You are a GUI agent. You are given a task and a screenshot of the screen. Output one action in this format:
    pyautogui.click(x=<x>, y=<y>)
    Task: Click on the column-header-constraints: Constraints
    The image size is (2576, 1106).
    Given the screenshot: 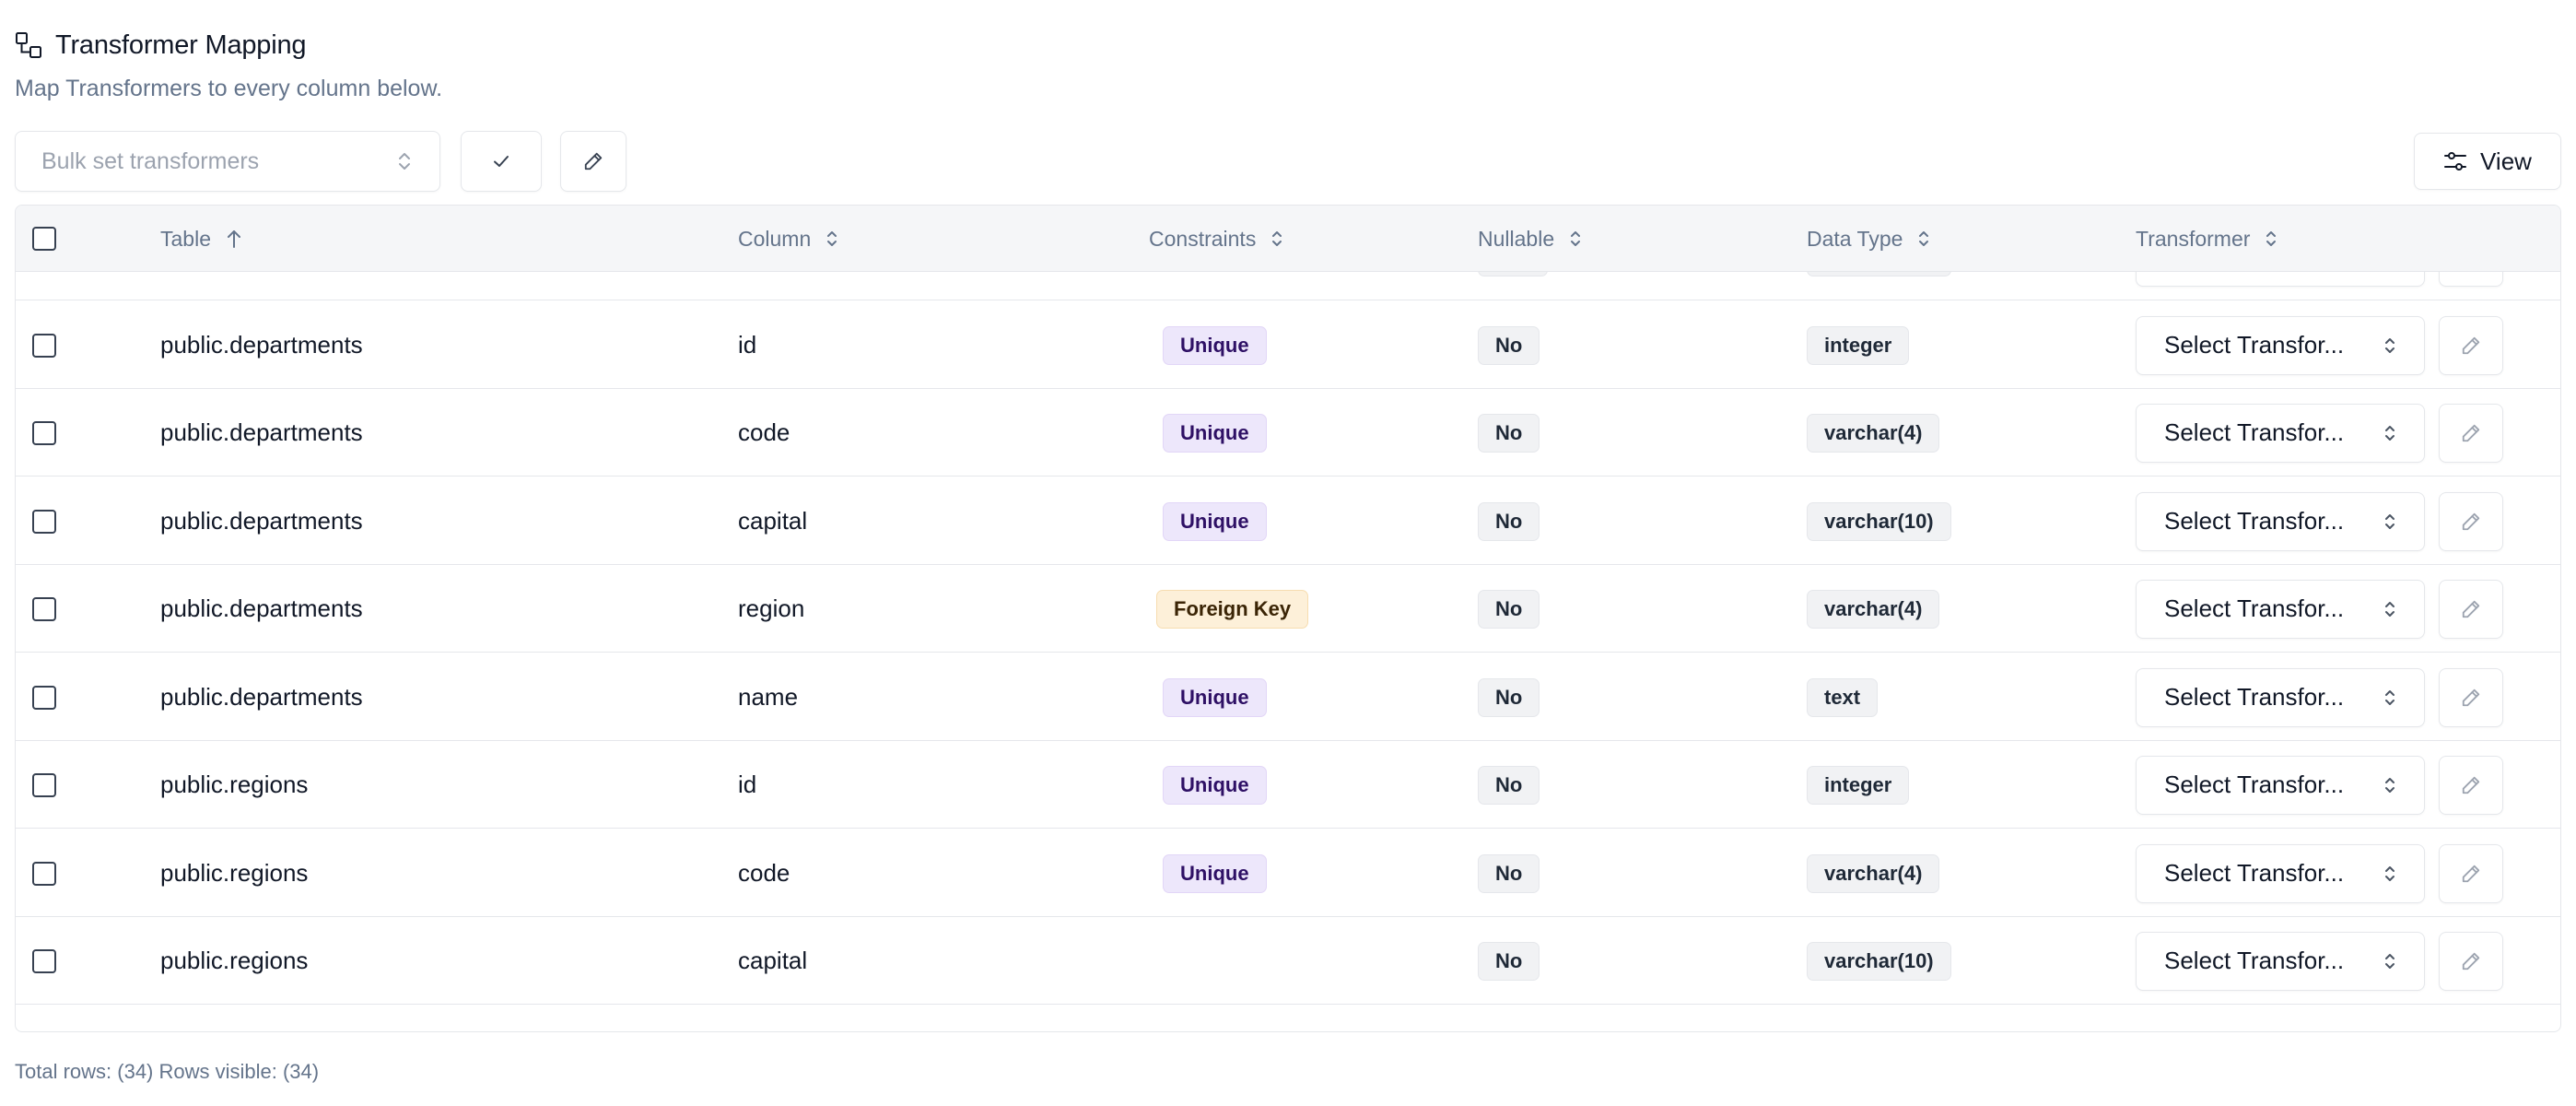 What is the action you would take?
    pyautogui.click(x=1216, y=239)
    